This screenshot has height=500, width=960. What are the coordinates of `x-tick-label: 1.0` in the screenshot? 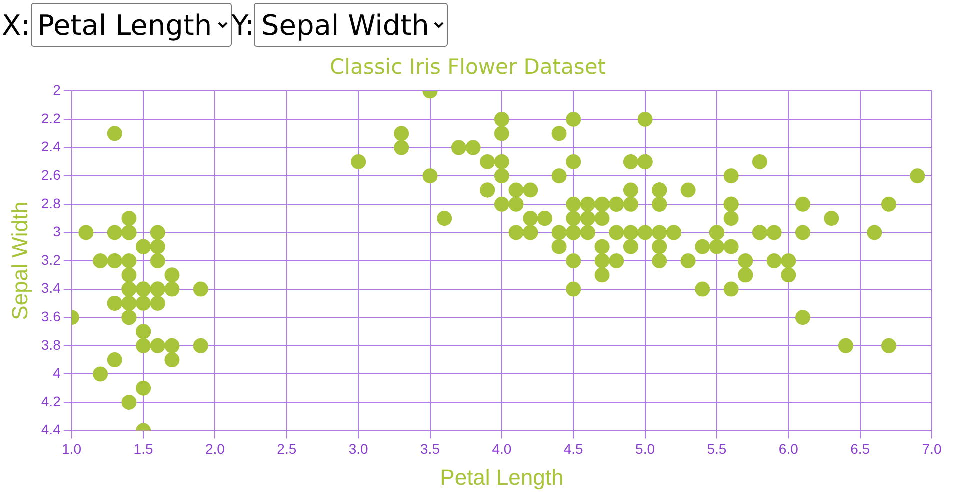 It's located at (72, 449).